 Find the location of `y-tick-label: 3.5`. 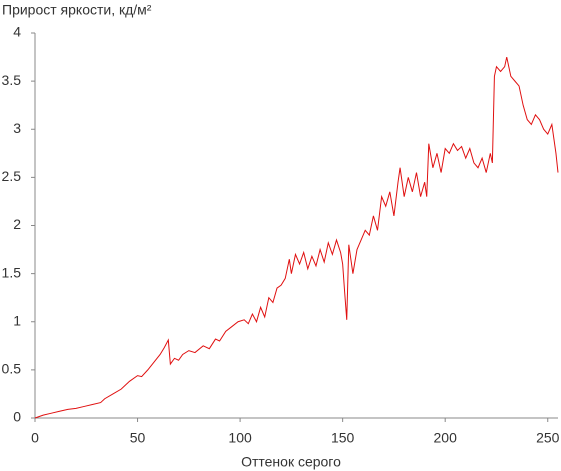

y-tick-label: 3.5 is located at coordinates (12, 80).